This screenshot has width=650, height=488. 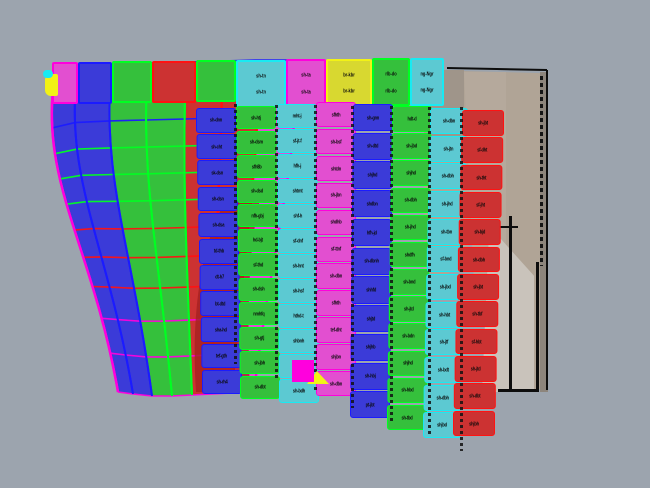 I want to click on mesh-cell: sk-dsn, so click(x=217, y=173).